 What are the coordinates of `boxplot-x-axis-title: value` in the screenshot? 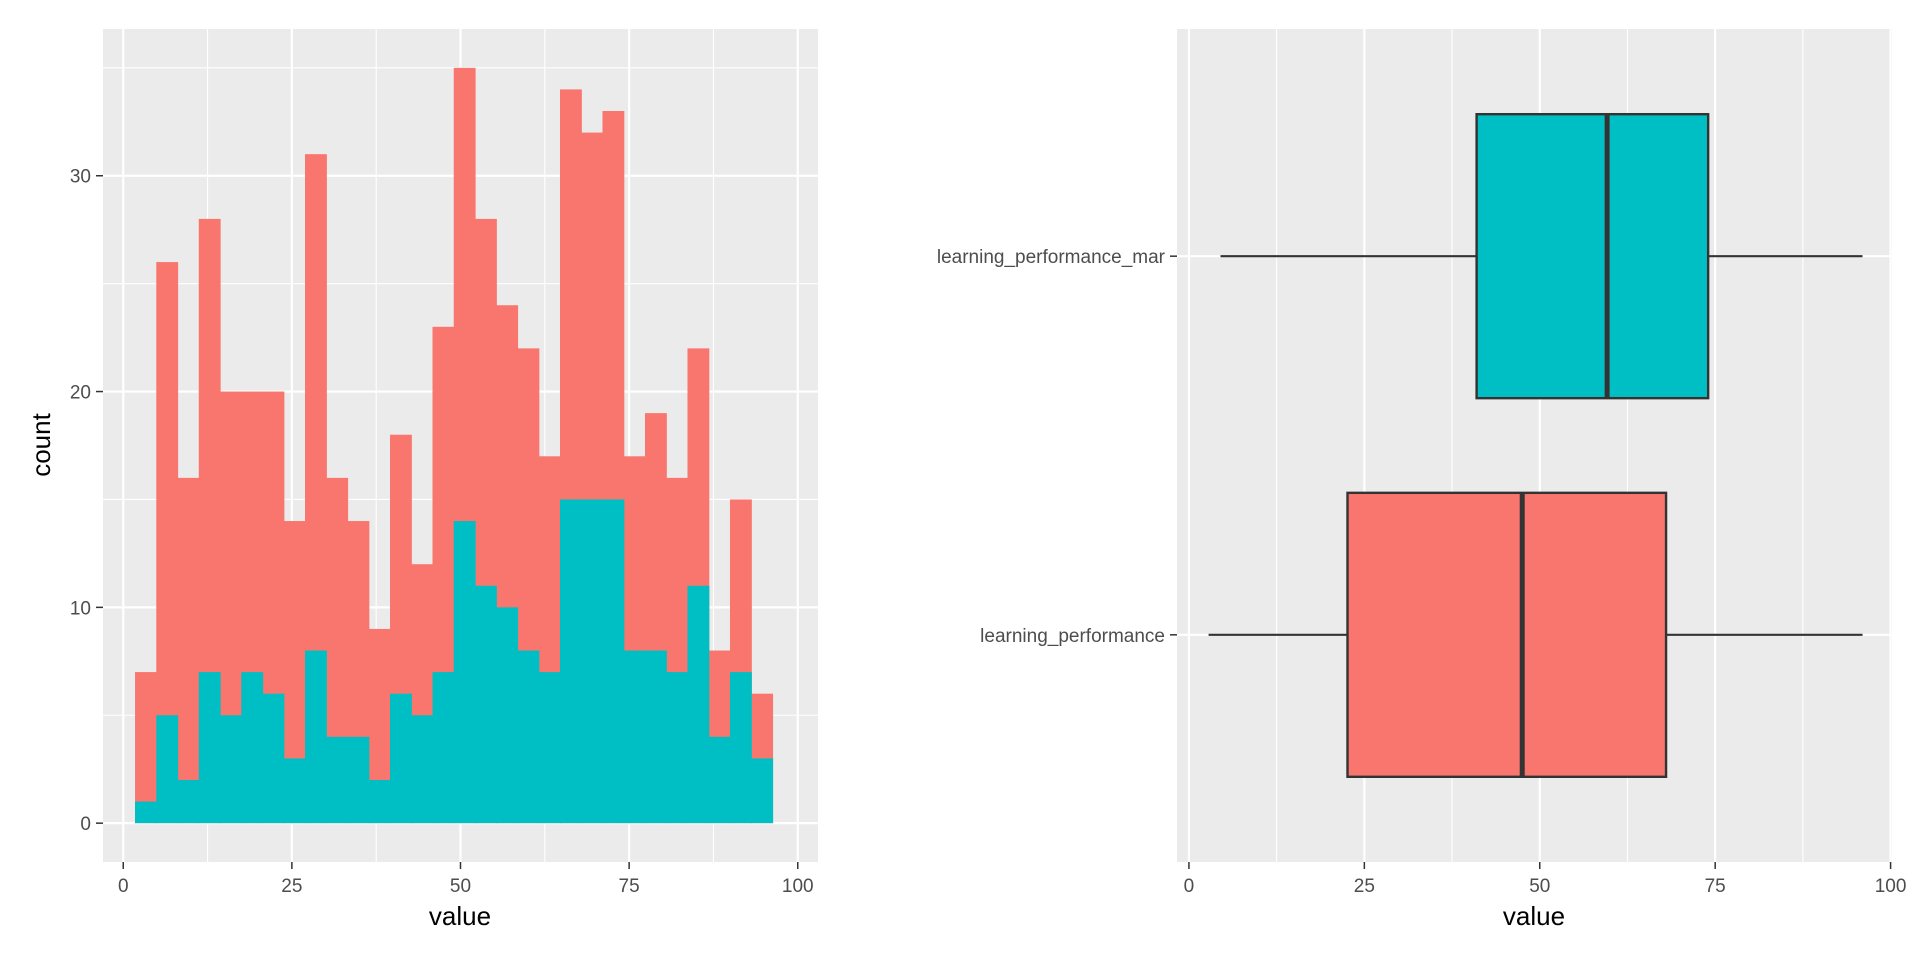 It's located at (1534, 916).